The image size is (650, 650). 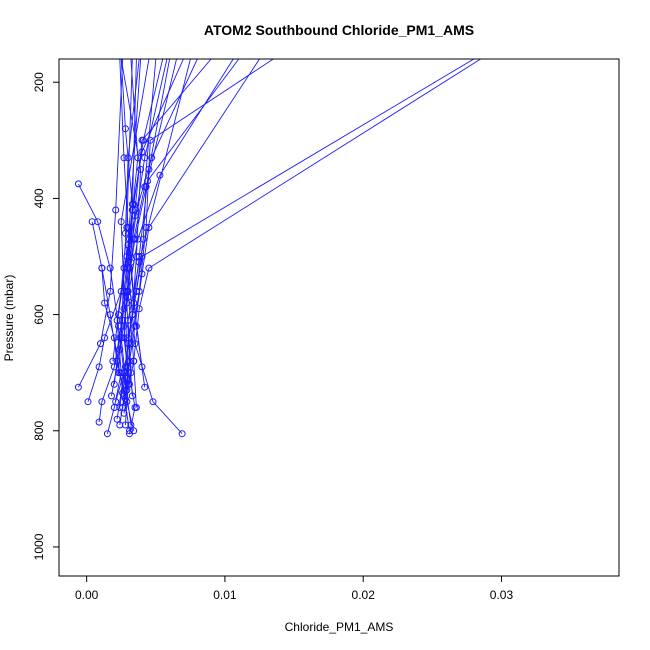 What do you see at coordinates (39, 430) in the screenshot?
I see `y-tick-label: 800` at bounding box center [39, 430].